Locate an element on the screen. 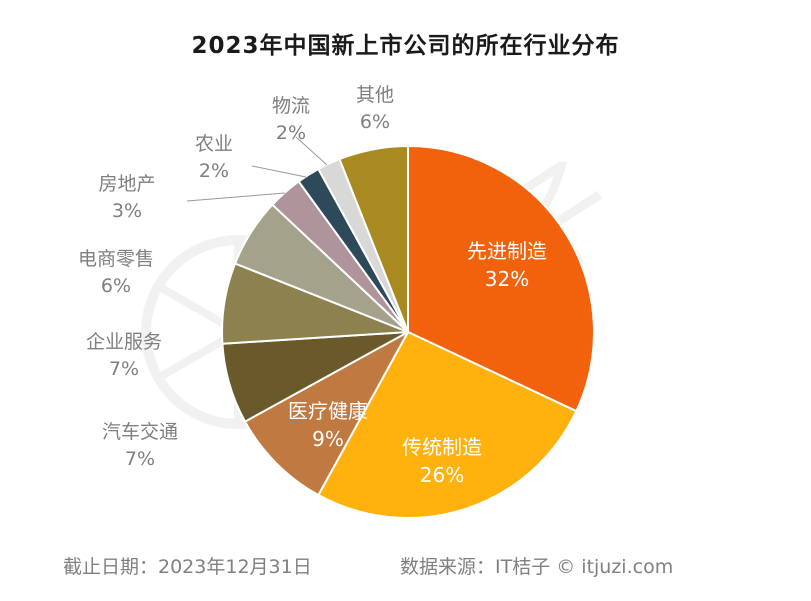 The width and height of the screenshot is (811, 601). footer-date: 截止日期：2023年12月31日 is located at coordinates (187, 567).